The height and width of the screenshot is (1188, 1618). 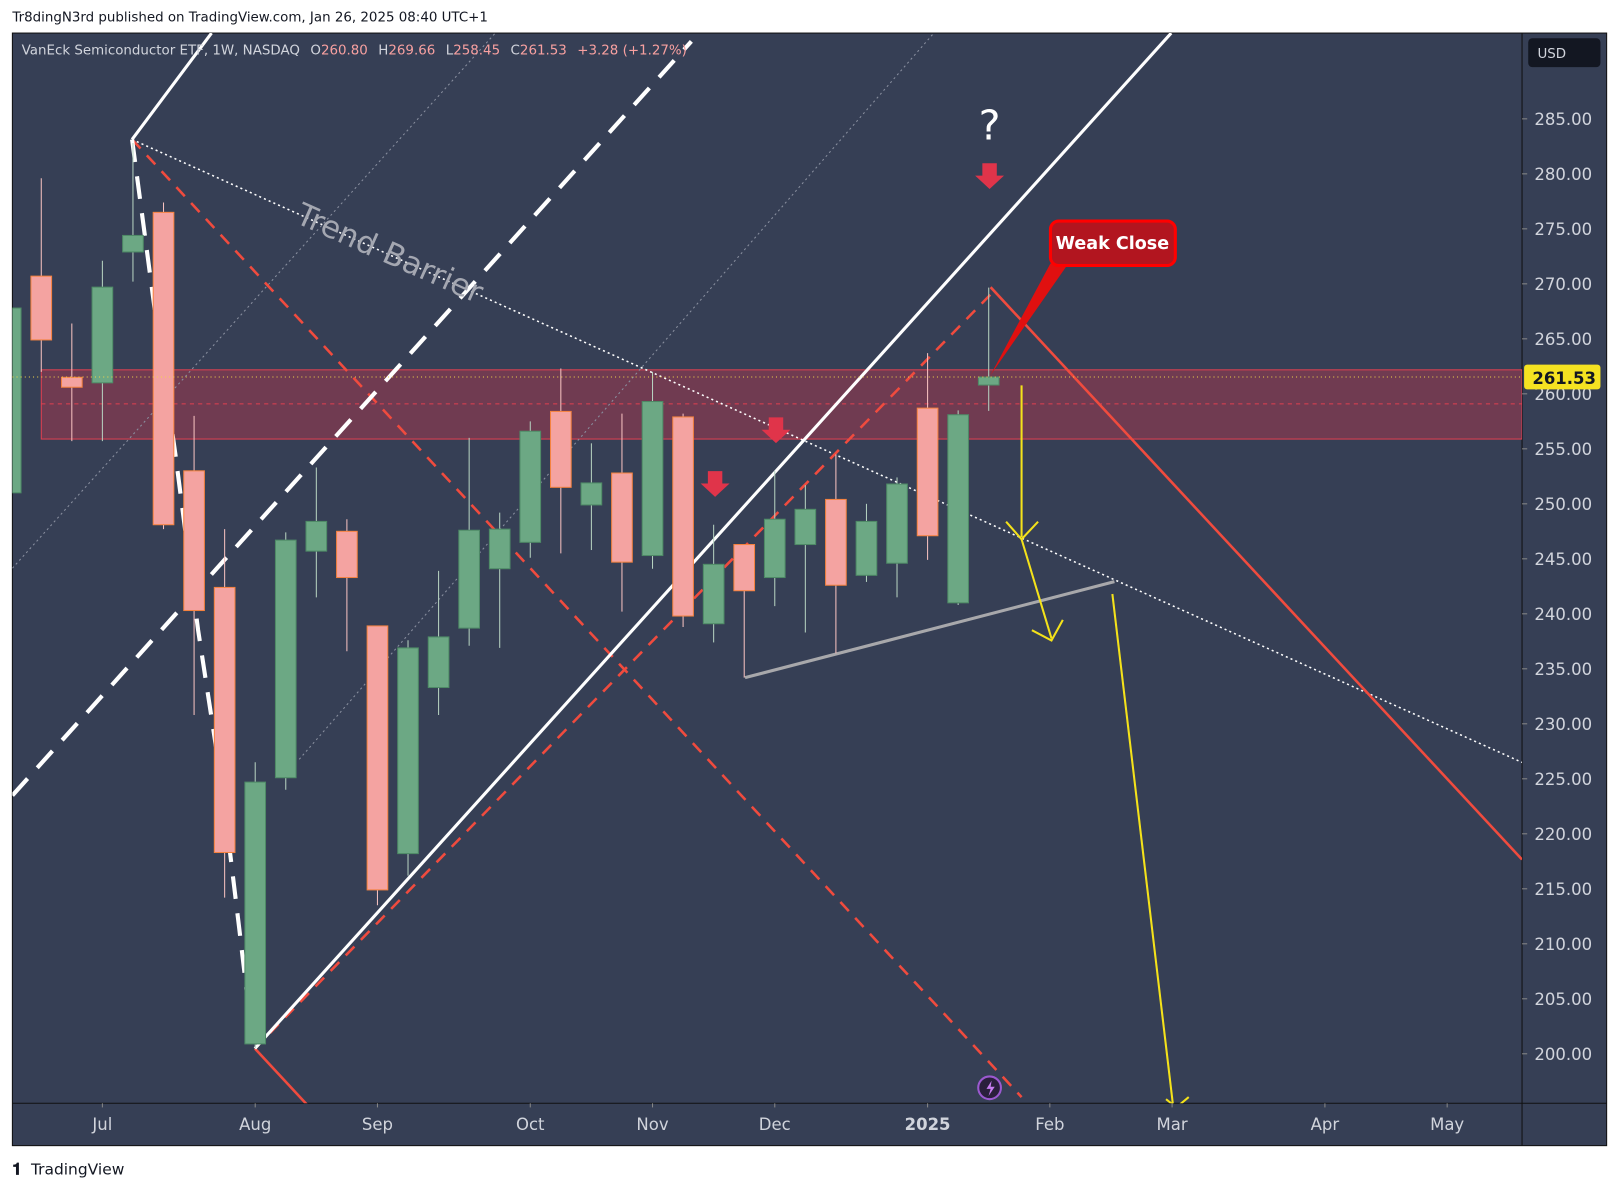 I want to click on currency-button, so click(x=1564, y=53).